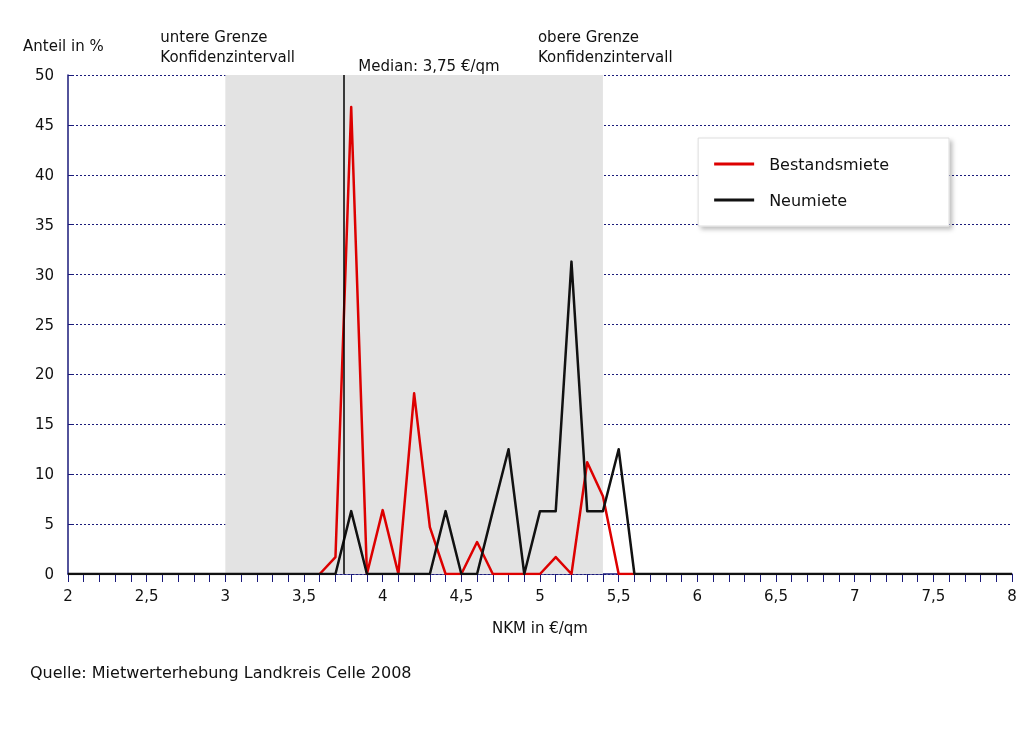  Describe the element at coordinates (44, 174) in the screenshot. I see `y-tick-label: 40` at that location.